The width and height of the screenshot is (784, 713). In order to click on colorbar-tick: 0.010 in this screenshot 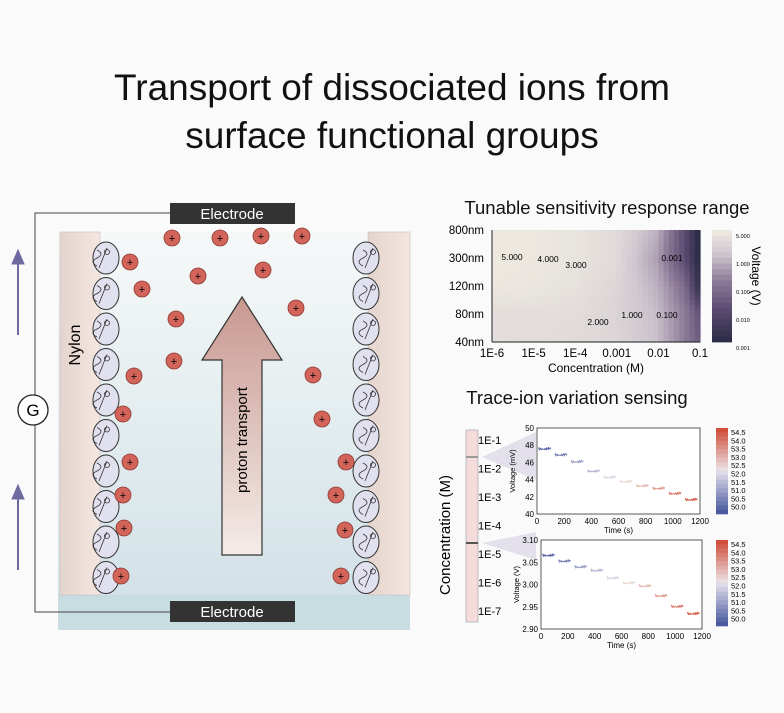, I will do `click(743, 321)`.